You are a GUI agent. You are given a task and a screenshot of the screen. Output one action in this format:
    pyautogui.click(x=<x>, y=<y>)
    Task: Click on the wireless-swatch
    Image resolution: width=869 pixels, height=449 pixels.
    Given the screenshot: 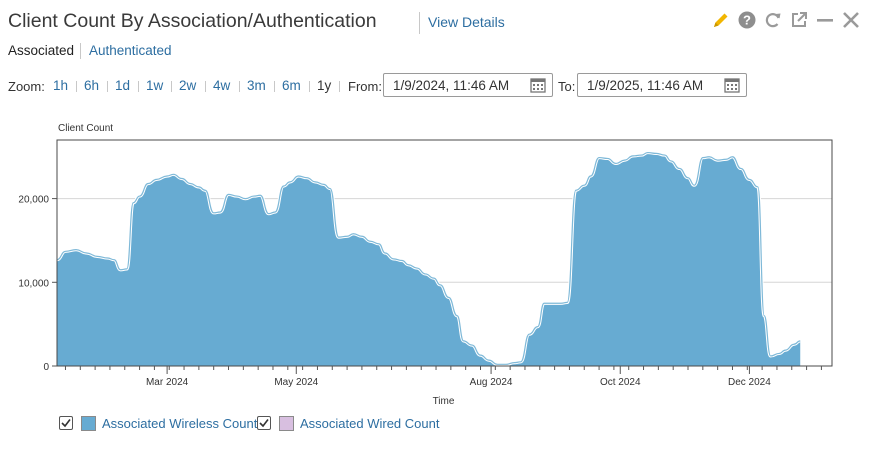 What is the action you would take?
    pyautogui.click(x=88, y=423)
    